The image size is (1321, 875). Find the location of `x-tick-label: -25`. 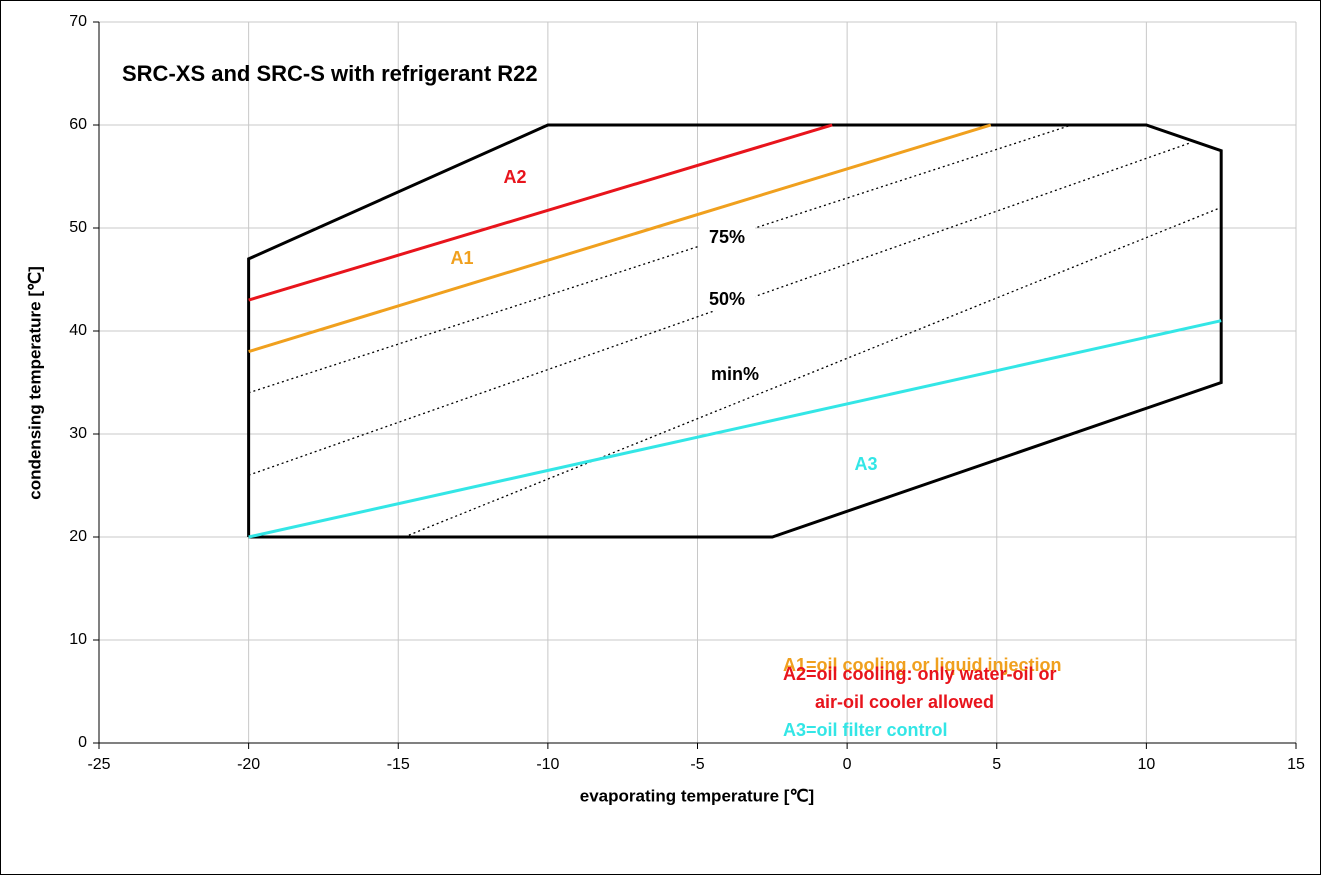

x-tick-label: -25 is located at coordinates (98, 764).